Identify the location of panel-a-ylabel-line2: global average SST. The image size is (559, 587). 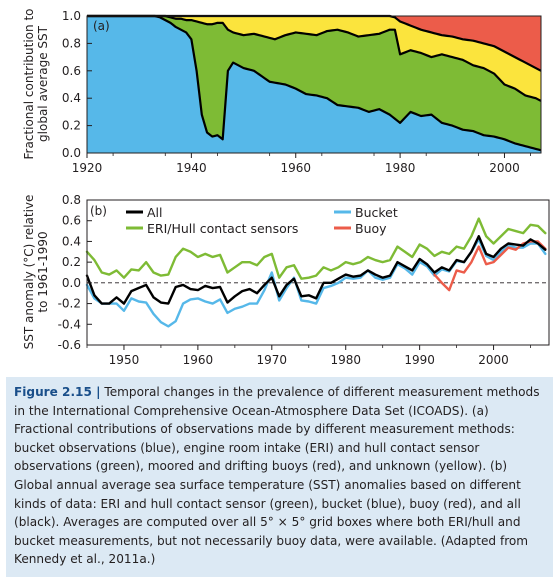
(43, 83).